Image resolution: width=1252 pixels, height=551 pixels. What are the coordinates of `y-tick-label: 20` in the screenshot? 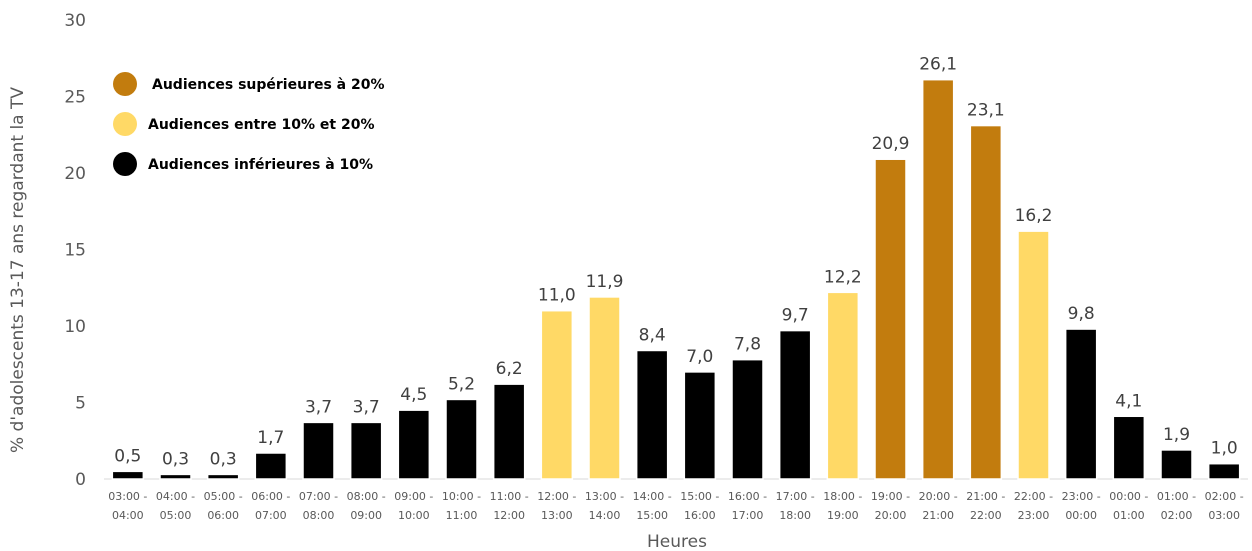 It's located at (75, 174).